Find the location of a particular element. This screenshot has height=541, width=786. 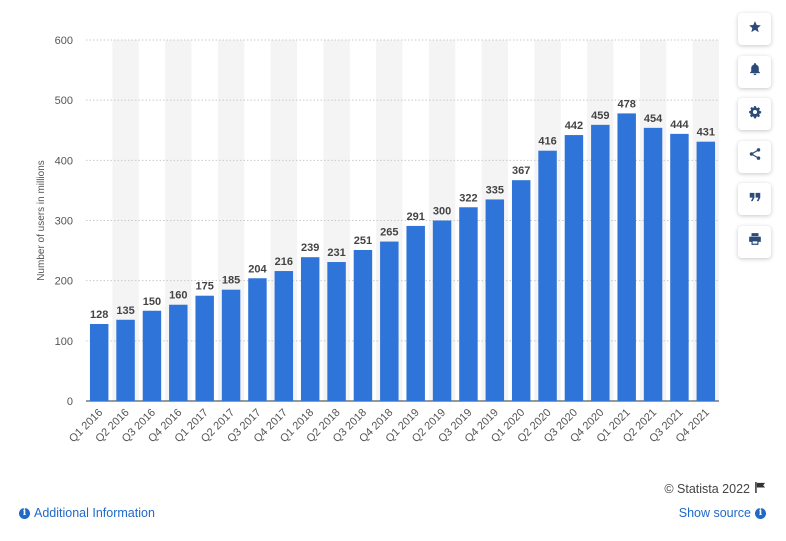

data-label: 135 is located at coordinates (125, 311).